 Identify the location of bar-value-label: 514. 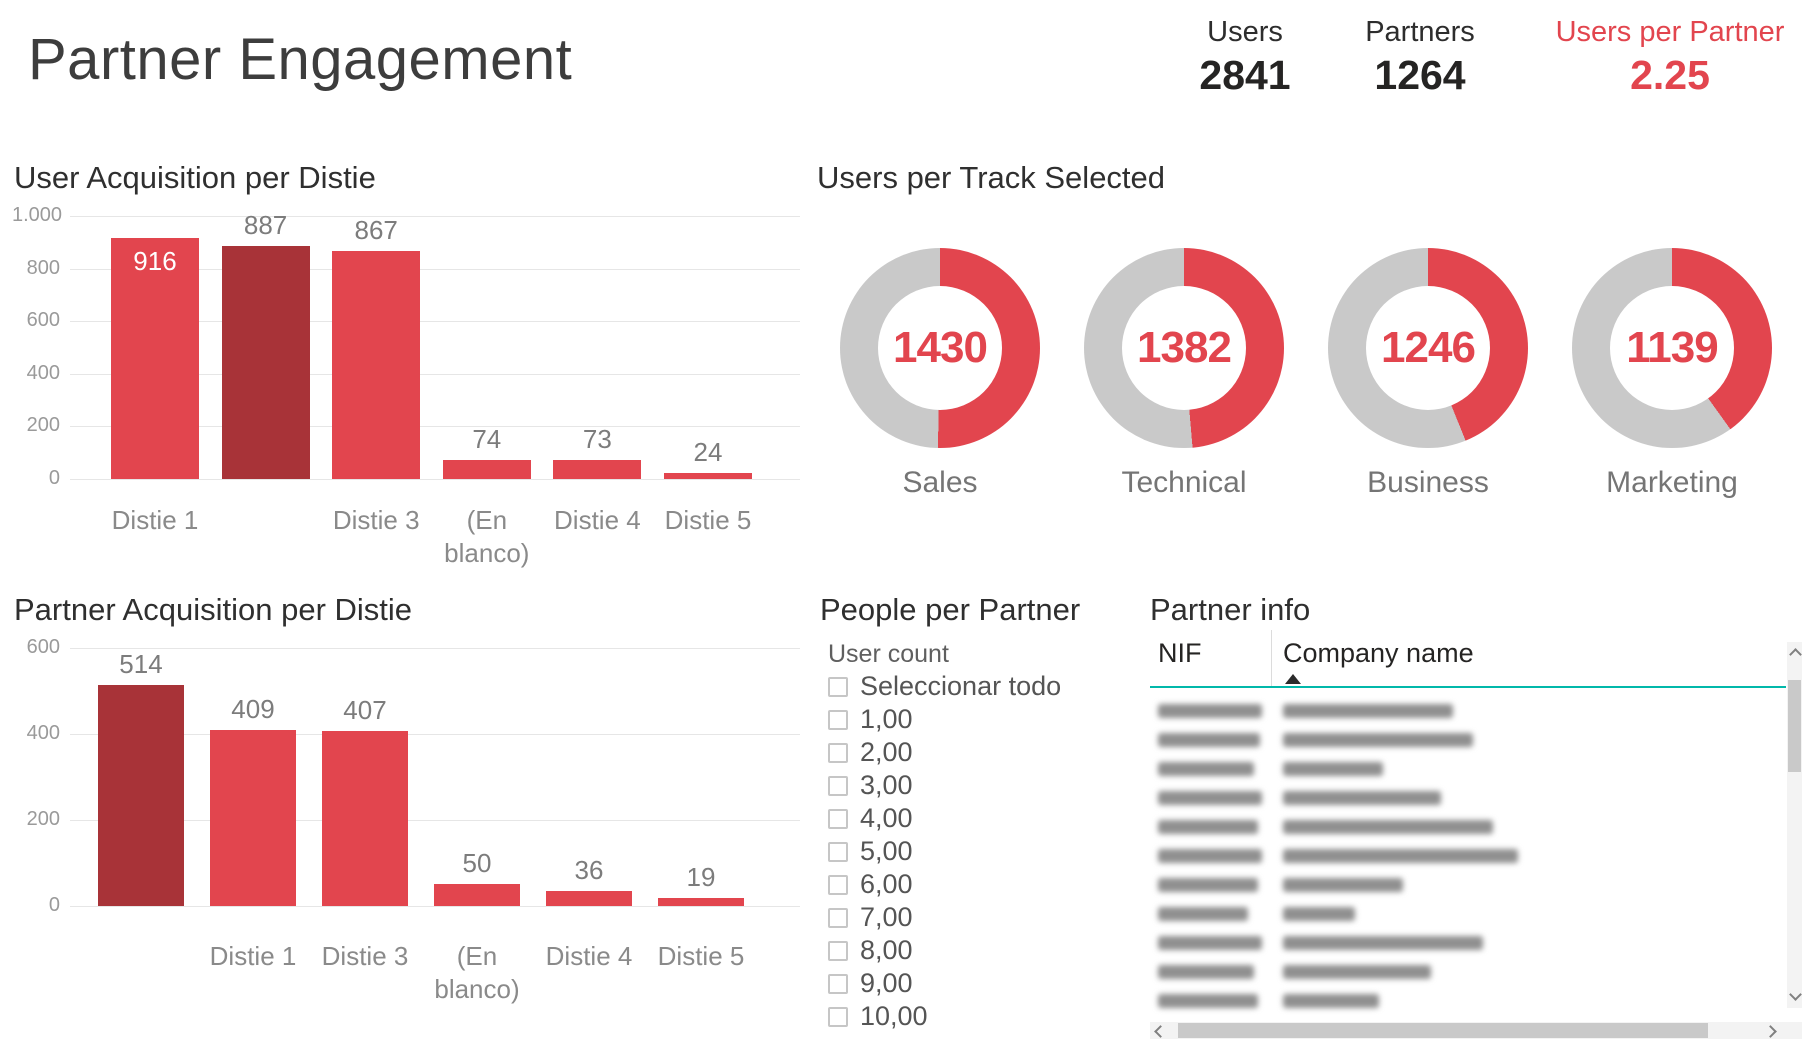
(141, 664).